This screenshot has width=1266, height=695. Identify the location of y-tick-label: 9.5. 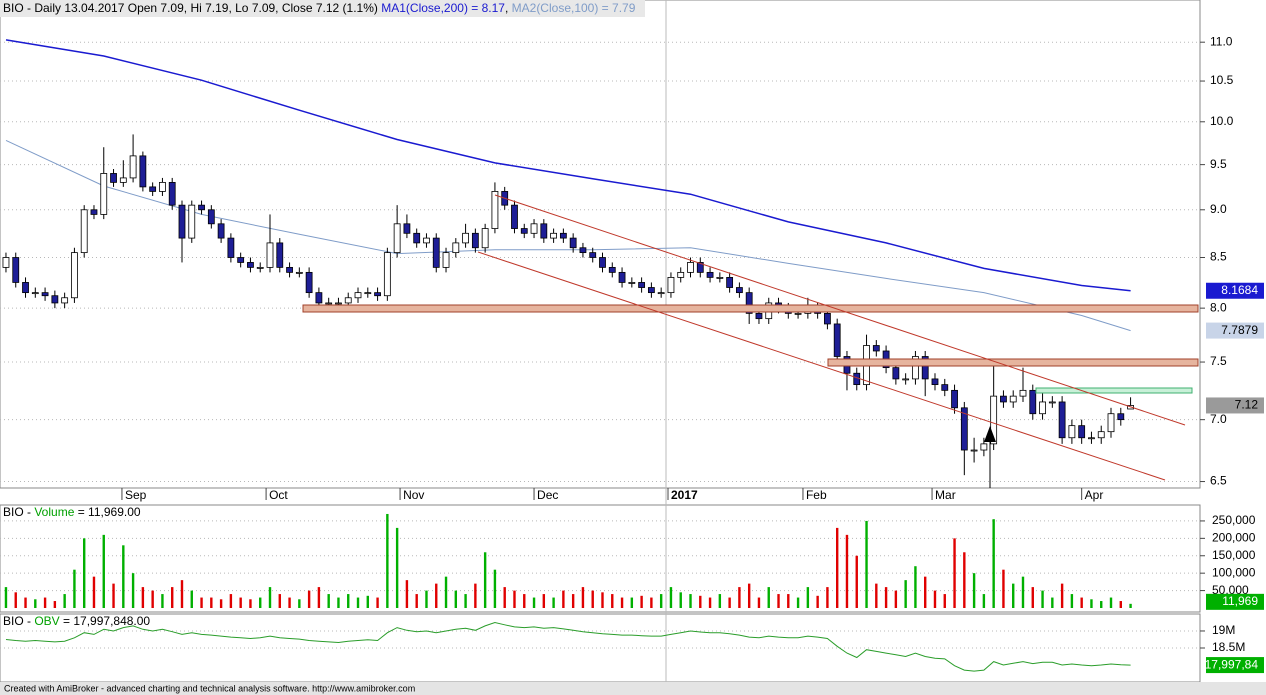
(1218, 164).